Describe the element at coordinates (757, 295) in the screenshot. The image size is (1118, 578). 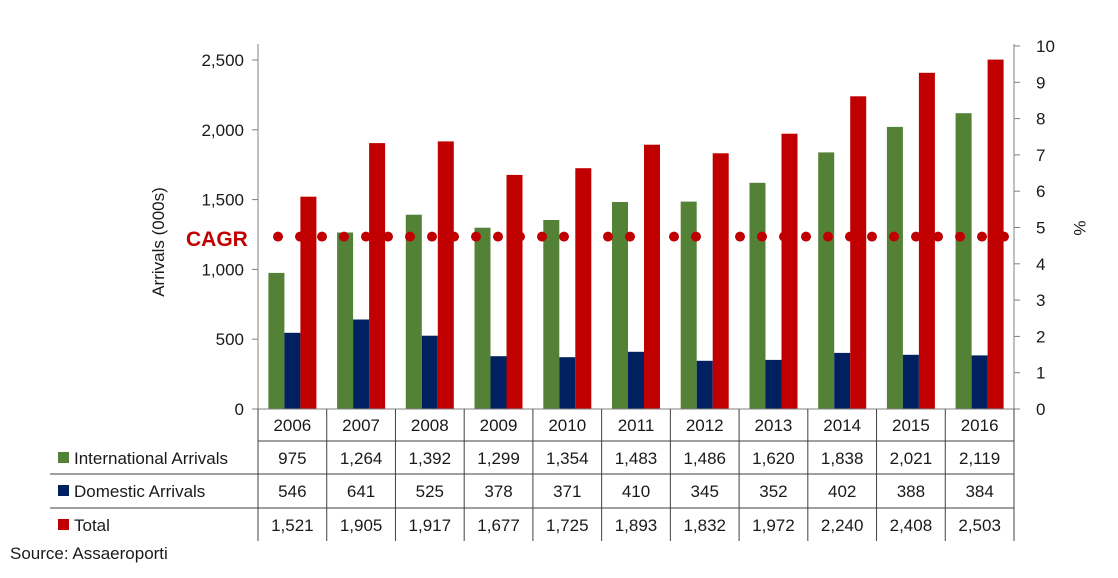
I see `bar-international-arrivals-2013` at that location.